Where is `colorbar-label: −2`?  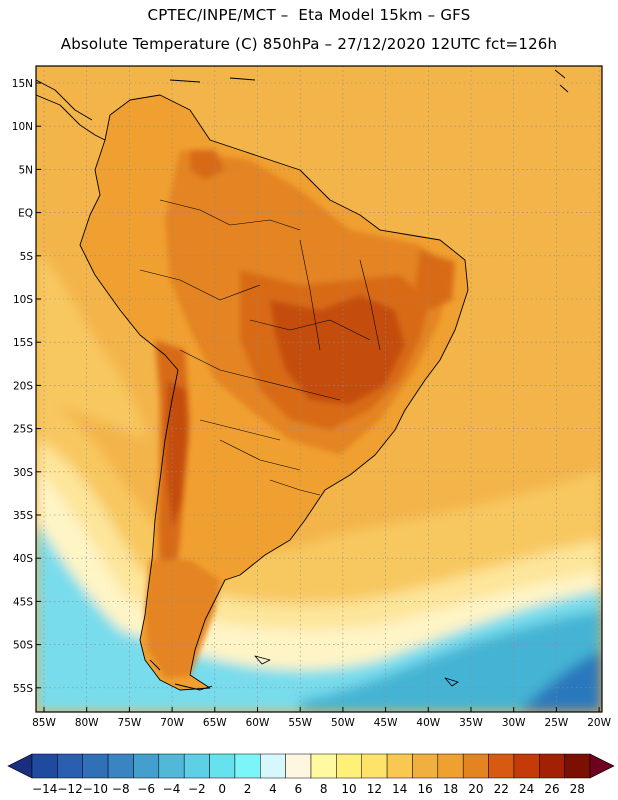
colorbar-label: −2 is located at coordinates (197, 789).